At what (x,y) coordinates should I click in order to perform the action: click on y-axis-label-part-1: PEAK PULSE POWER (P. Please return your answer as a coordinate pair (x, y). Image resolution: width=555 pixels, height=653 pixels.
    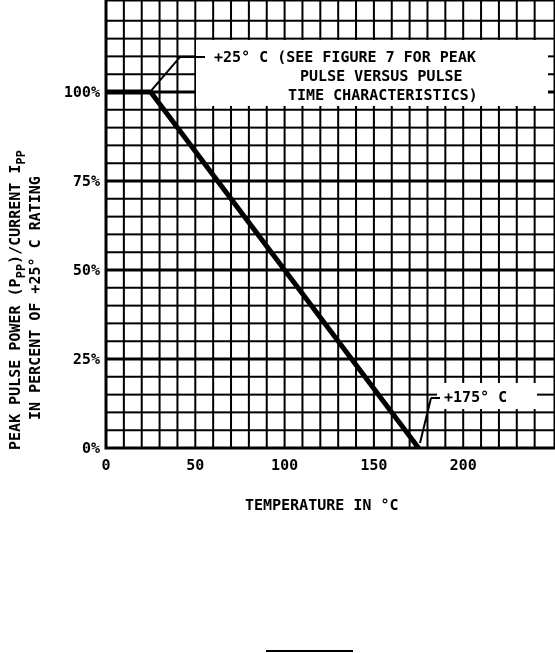
    Looking at the image, I should click on (15, 364).